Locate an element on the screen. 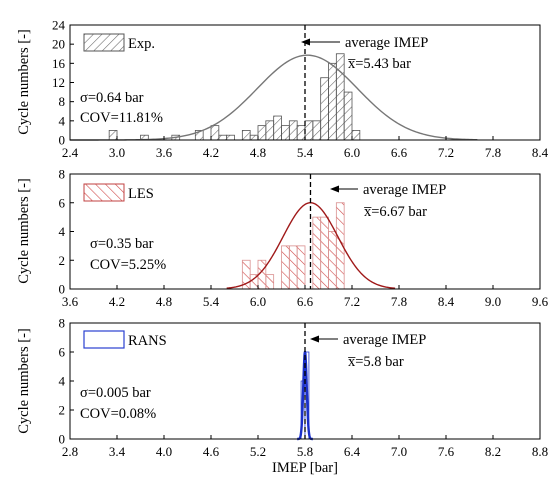  panel-exp-xtick-label: 6.0 is located at coordinates (352, 152).